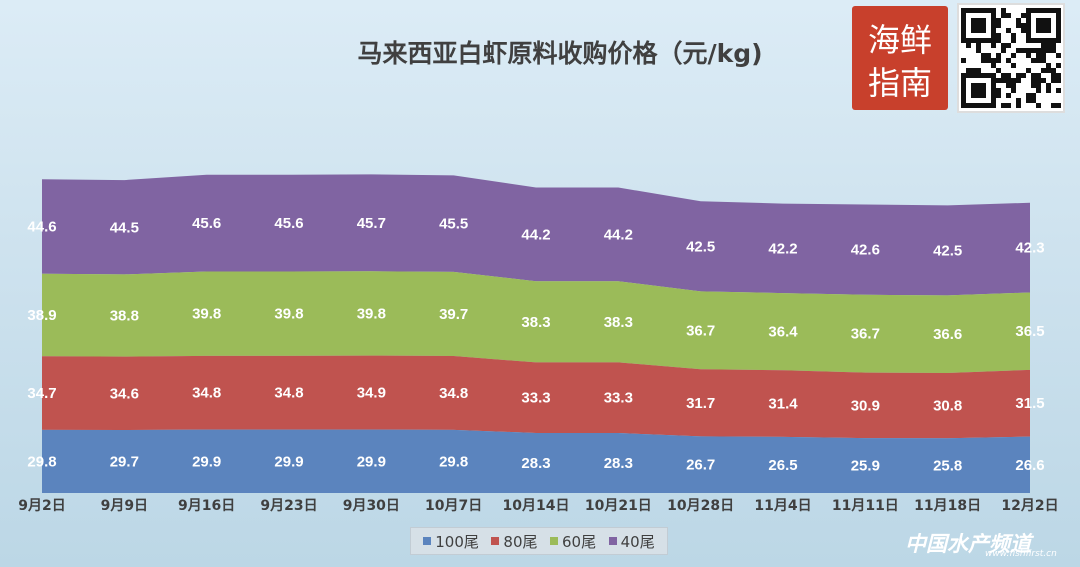  Describe the element at coordinates (579, 541) in the screenshot. I see `legend-label: 60尾` at that location.